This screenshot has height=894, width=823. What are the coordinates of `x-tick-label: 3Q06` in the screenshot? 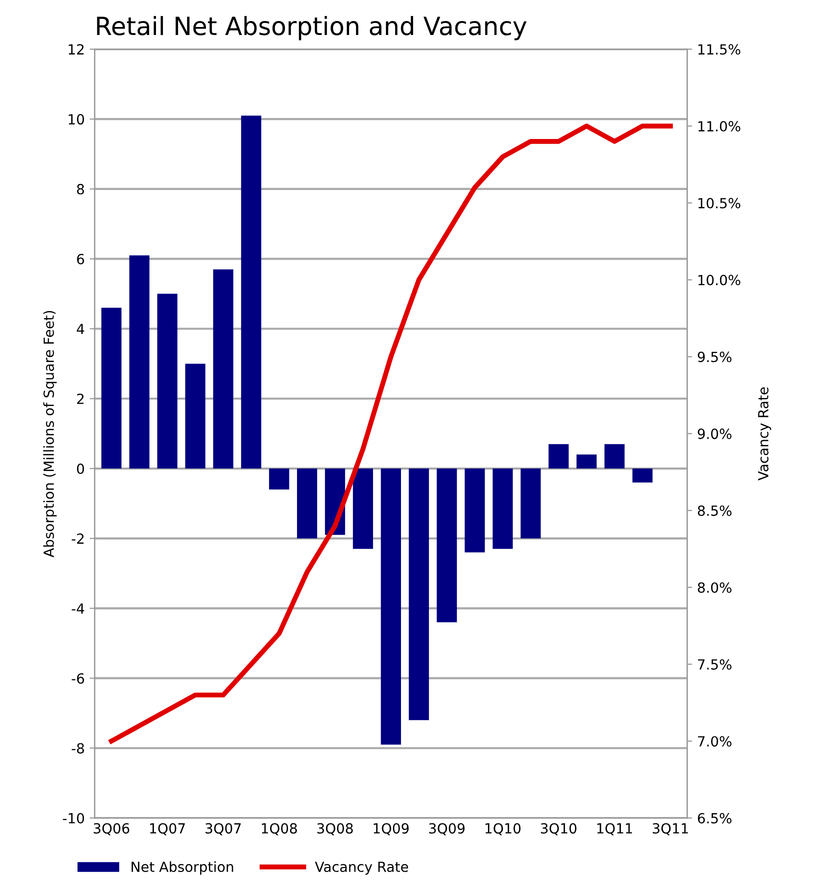 It's located at (112, 829).